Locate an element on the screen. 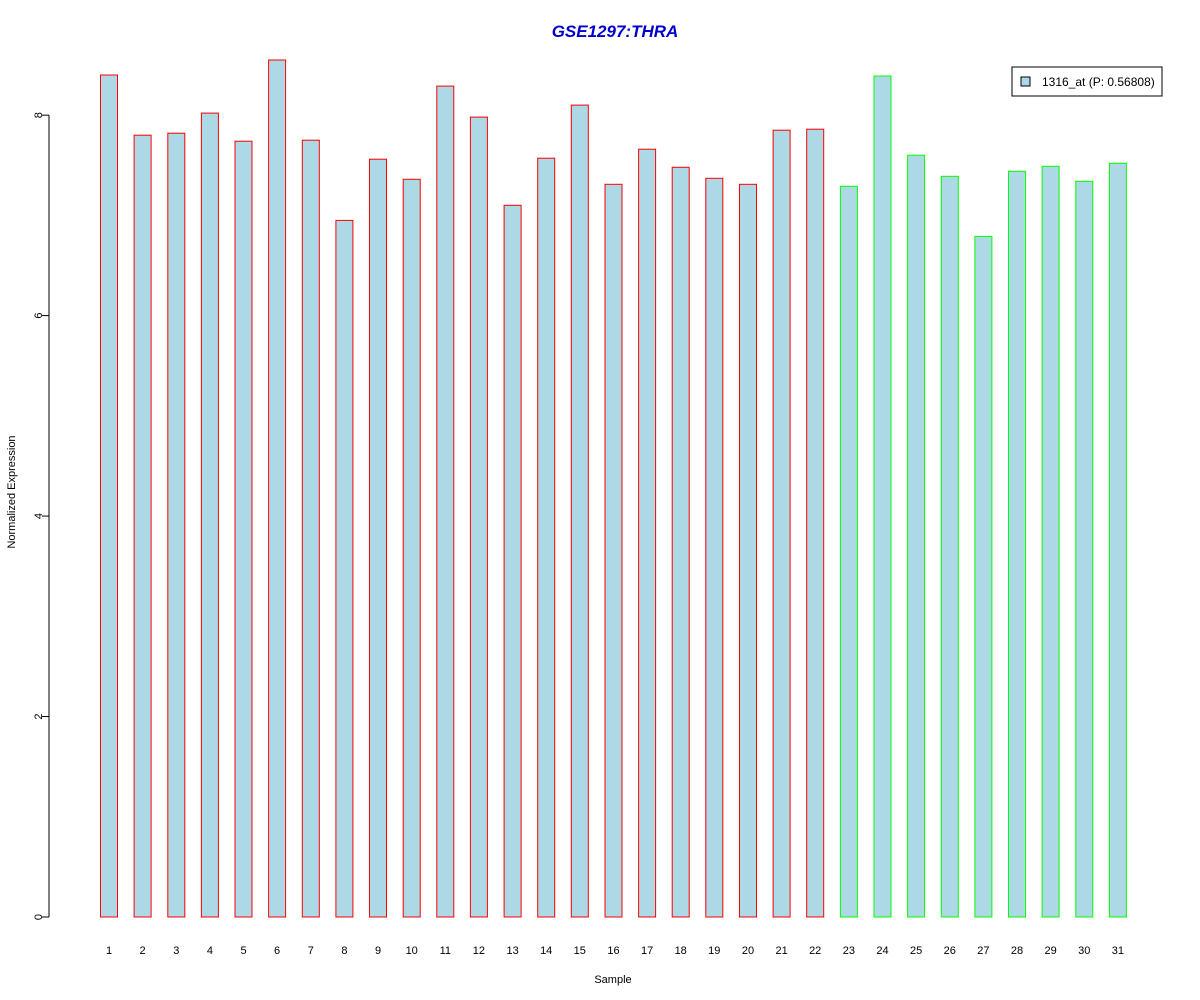  x-tick-label: 31 is located at coordinates (1118, 951).